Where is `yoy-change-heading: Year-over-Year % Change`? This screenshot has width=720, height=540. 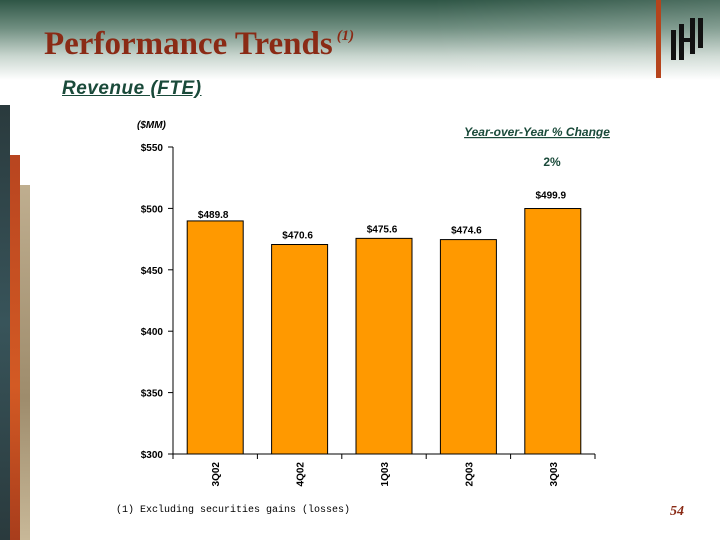
yoy-change-heading: Year-over-Year % Change is located at coordinates (537, 132).